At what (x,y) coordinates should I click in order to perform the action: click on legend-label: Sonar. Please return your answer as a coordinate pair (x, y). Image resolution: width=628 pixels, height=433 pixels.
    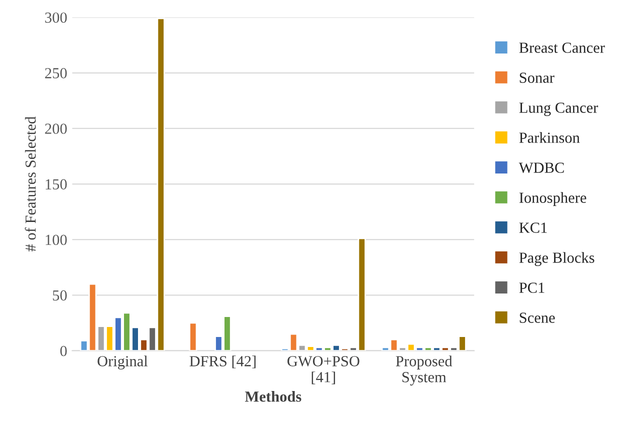
    Looking at the image, I should click on (537, 77).